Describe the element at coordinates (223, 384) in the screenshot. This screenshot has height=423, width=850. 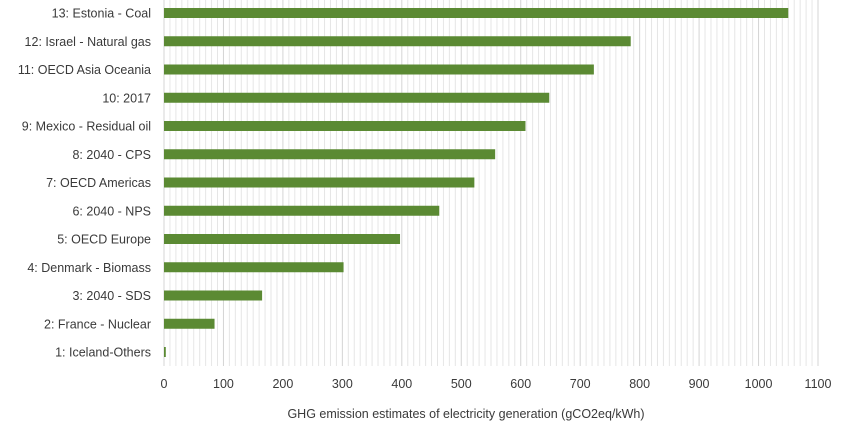
I see `x-tick-label: 100` at that location.